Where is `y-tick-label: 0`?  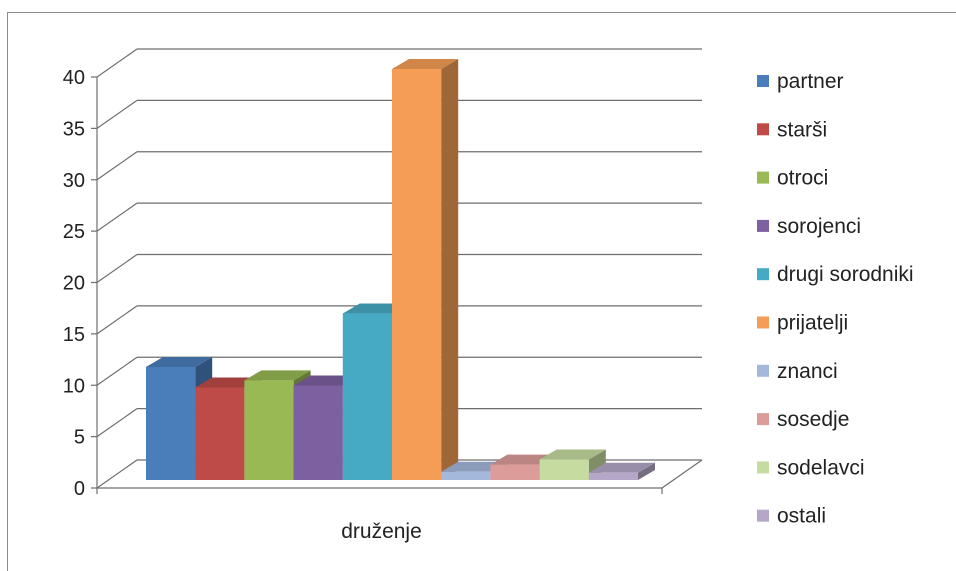 y-tick-label: 0 is located at coordinates (79, 489).